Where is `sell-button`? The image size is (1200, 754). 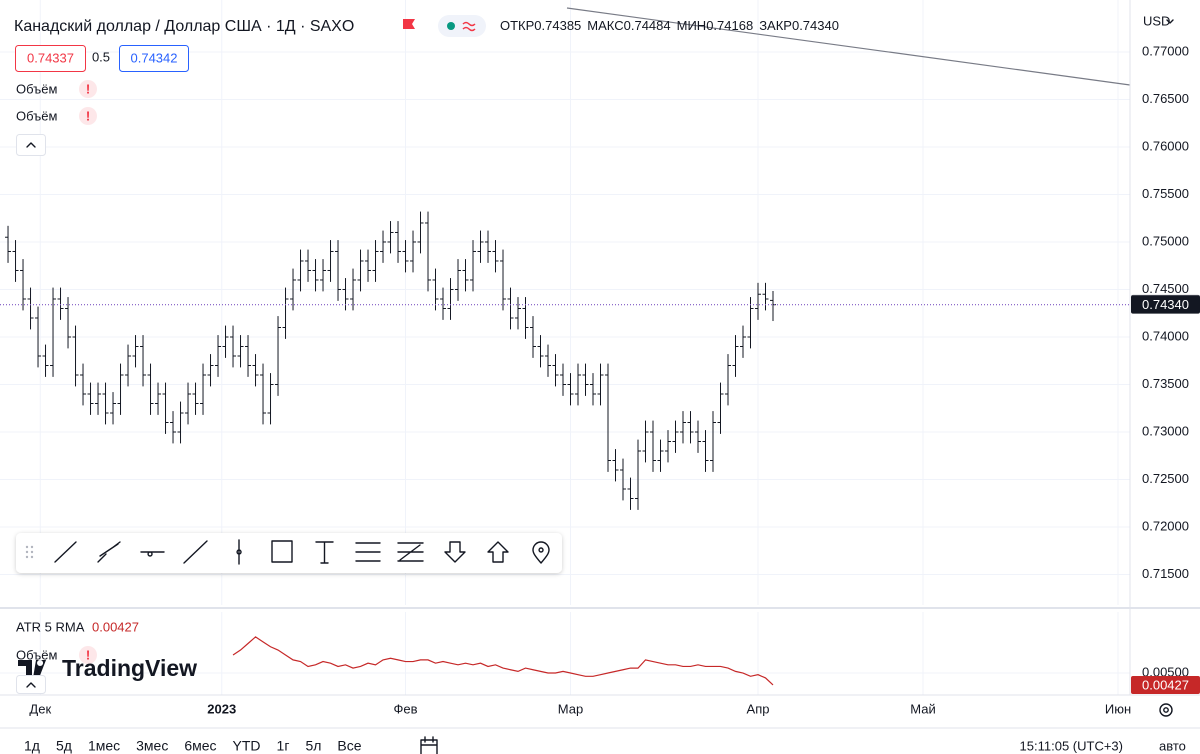 sell-button is located at coordinates (50, 58).